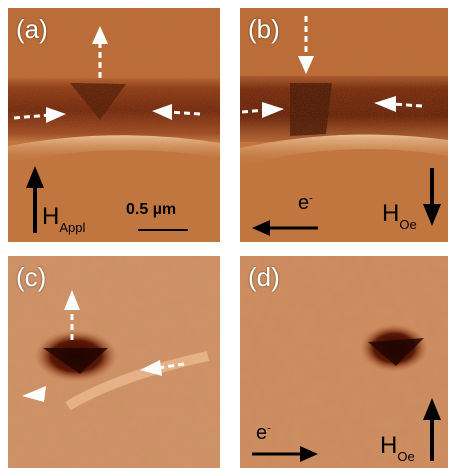  Describe the element at coordinates (151, 209) in the screenshot. I see `scale-bar-label: 0.5 µm` at that location.